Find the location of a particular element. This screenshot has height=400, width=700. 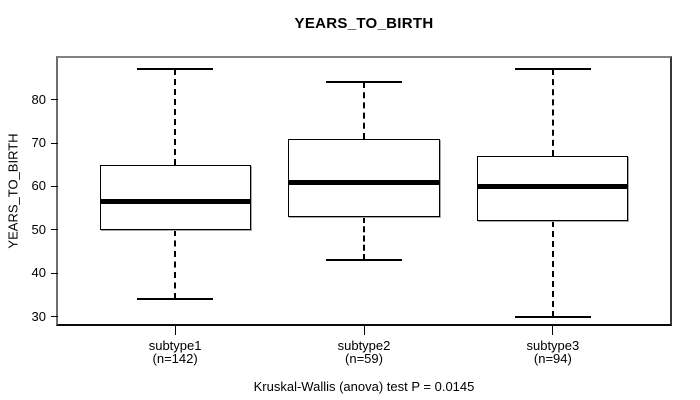

annotation-text: Kruskal-Wallis (anova) test P = 0.0145 is located at coordinates (364, 386).